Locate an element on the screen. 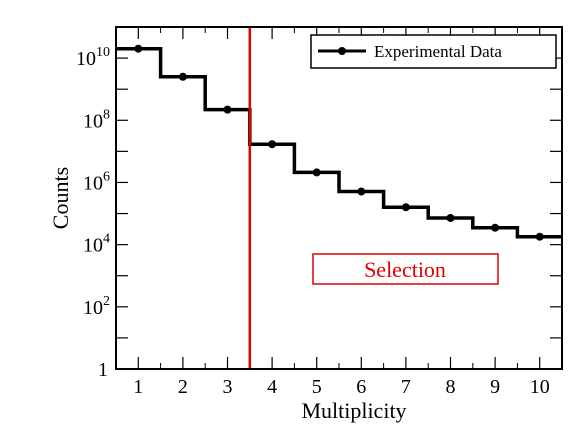  x-tick-label: 1 is located at coordinates (138, 387).